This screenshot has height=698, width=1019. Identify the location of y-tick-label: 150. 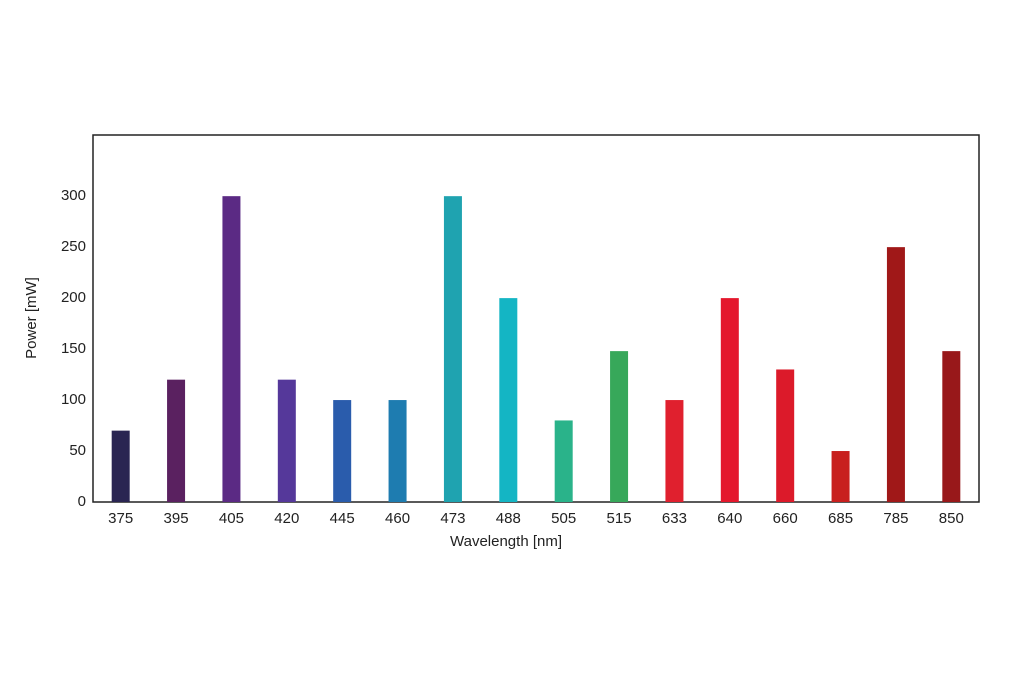
(73, 348).